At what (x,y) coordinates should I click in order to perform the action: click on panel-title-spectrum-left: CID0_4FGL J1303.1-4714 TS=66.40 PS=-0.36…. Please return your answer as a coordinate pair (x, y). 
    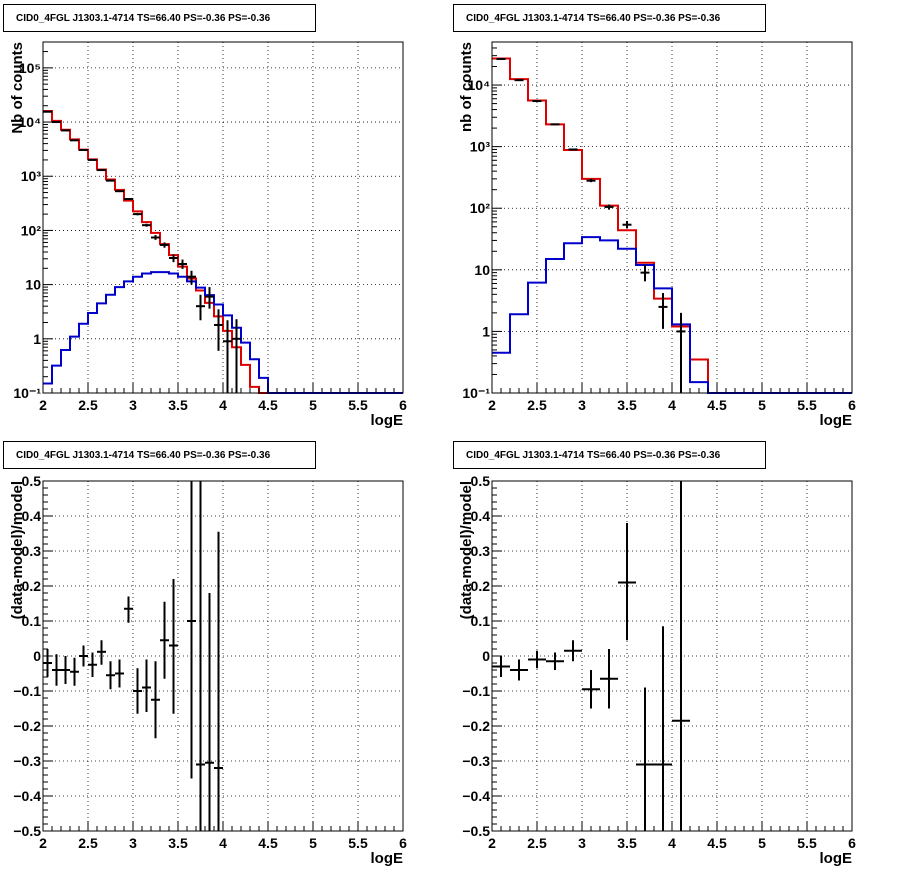
    Looking at the image, I should click on (159, 18).